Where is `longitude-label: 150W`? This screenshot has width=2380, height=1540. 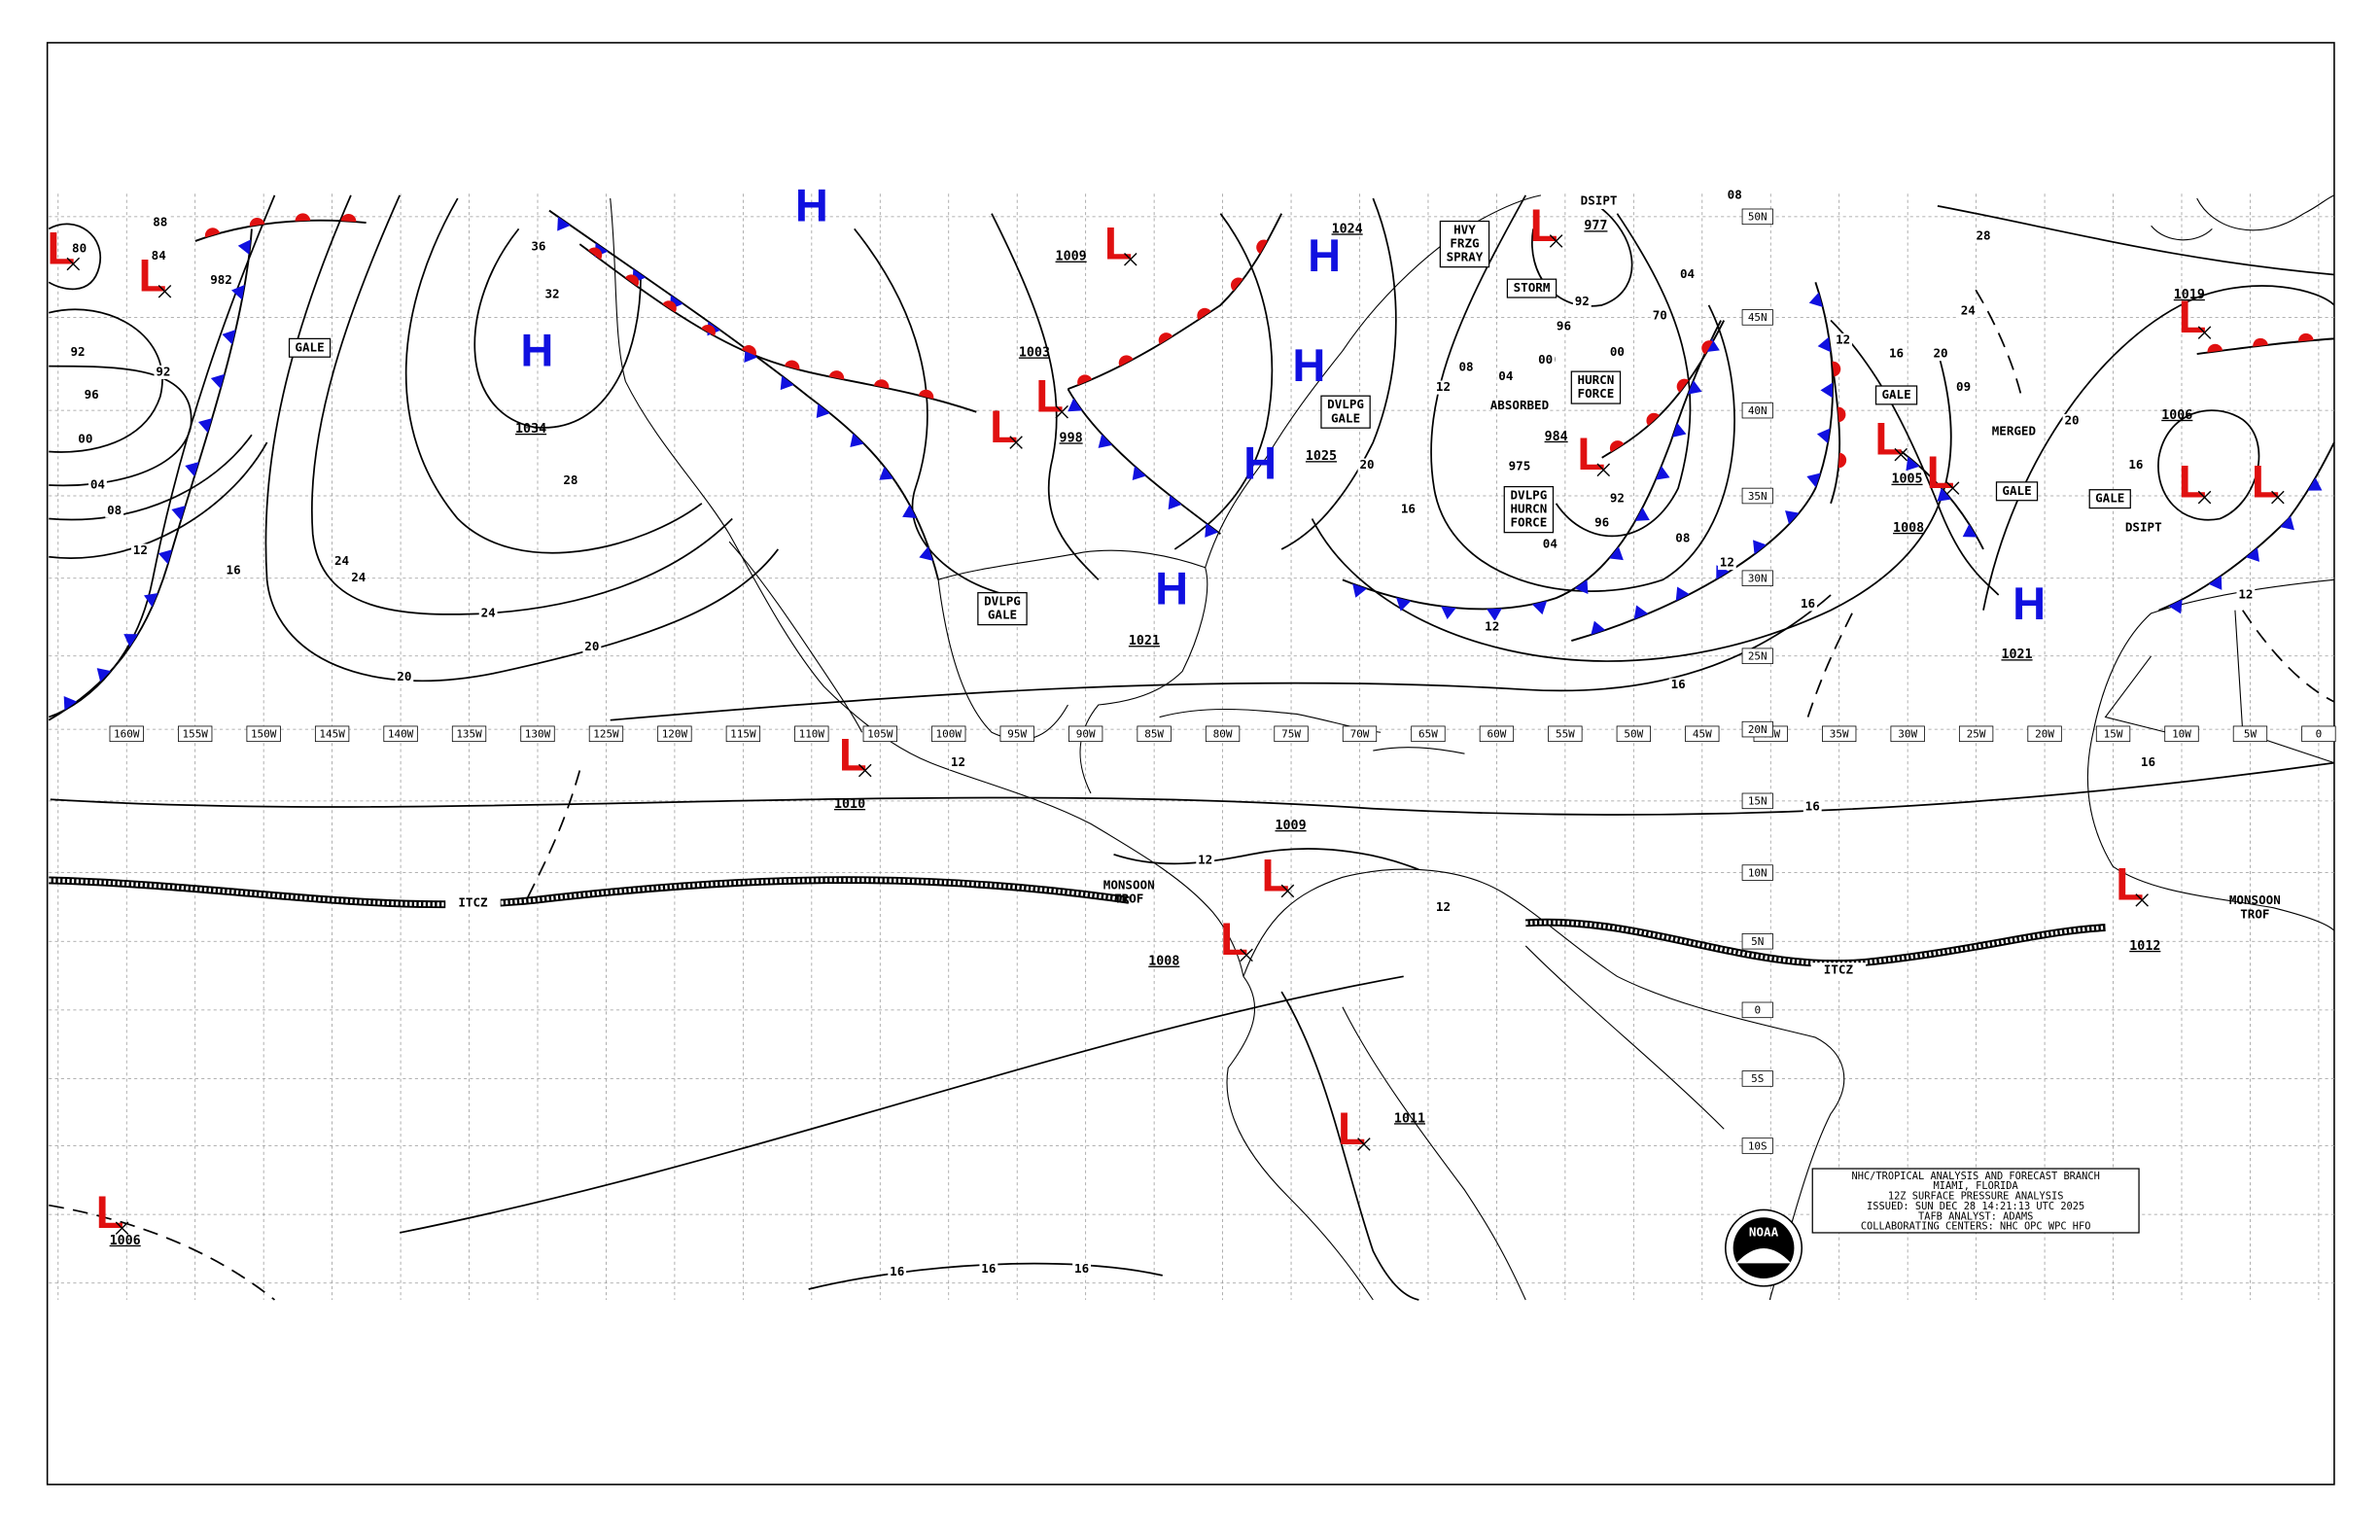 longitude-label: 150W is located at coordinates (264, 734).